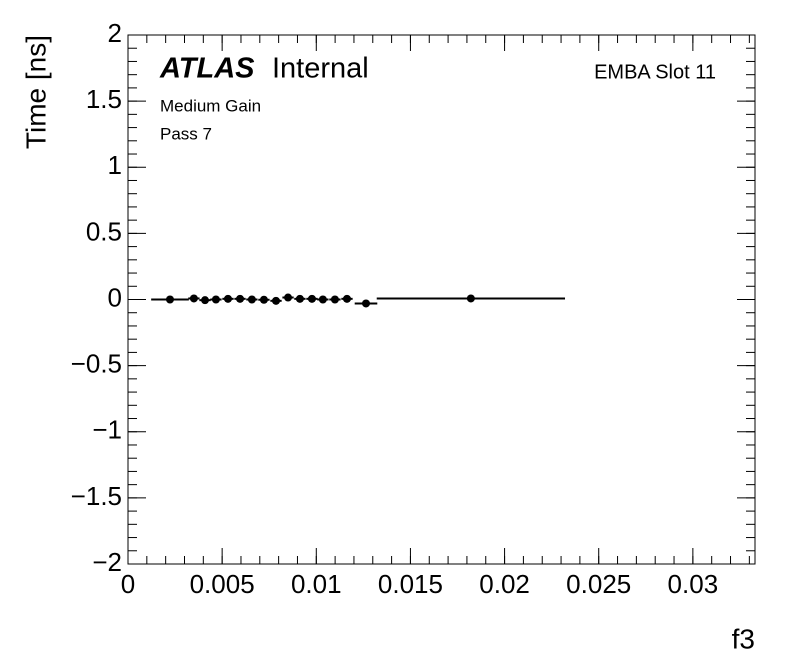 This screenshot has height=672, width=796. What do you see at coordinates (504, 584) in the screenshot?
I see `x-tick-label: 0.02` at bounding box center [504, 584].